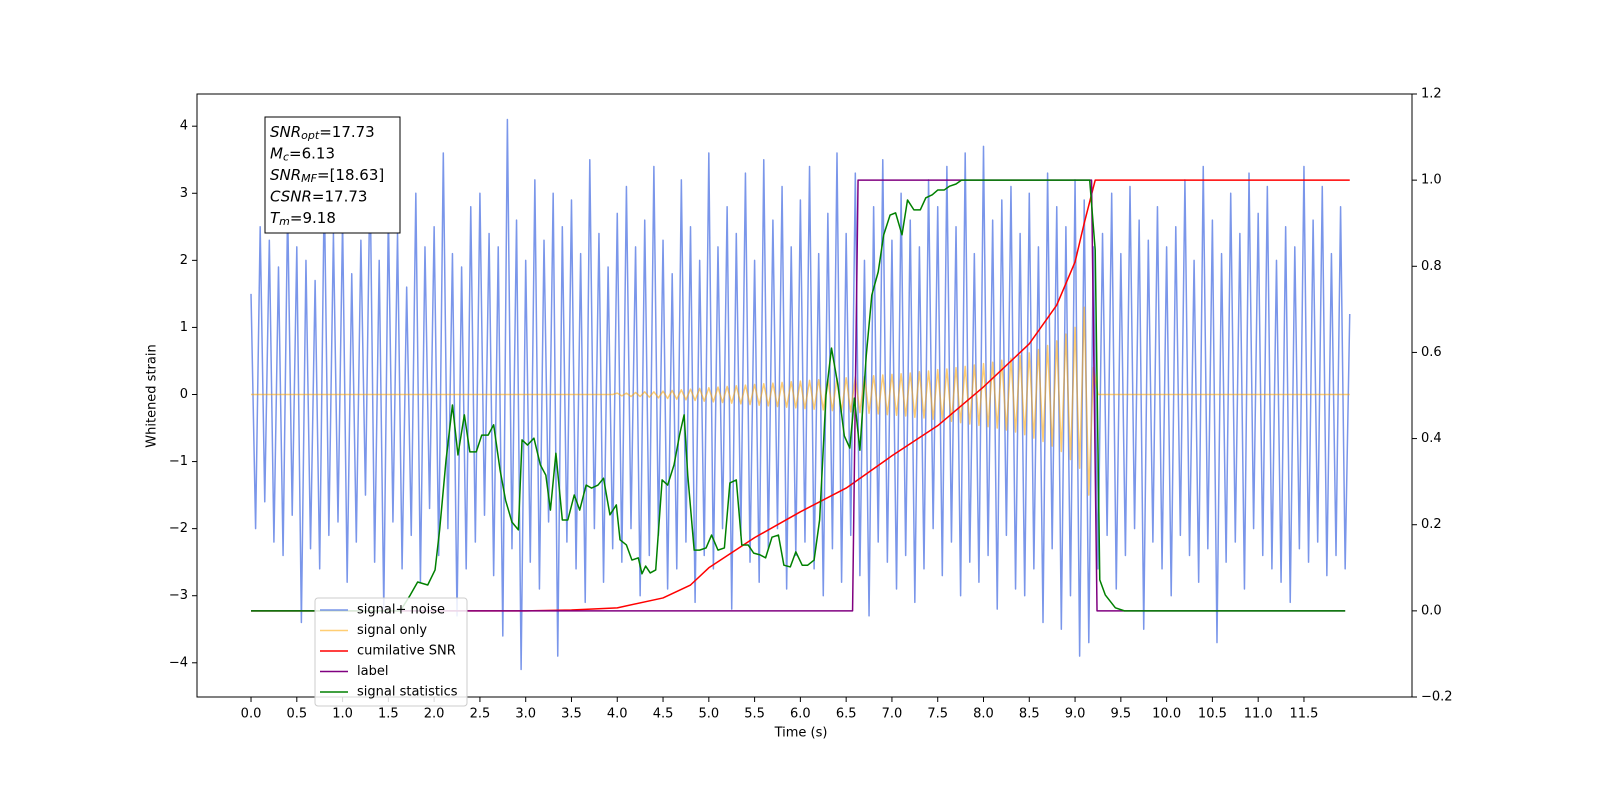 This screenshot has height=800, width=1600. What do you see at coordinates (296, 714) in the screenshot?
I see `x-tick-label: 0.5` at bounding box center [296, 714].